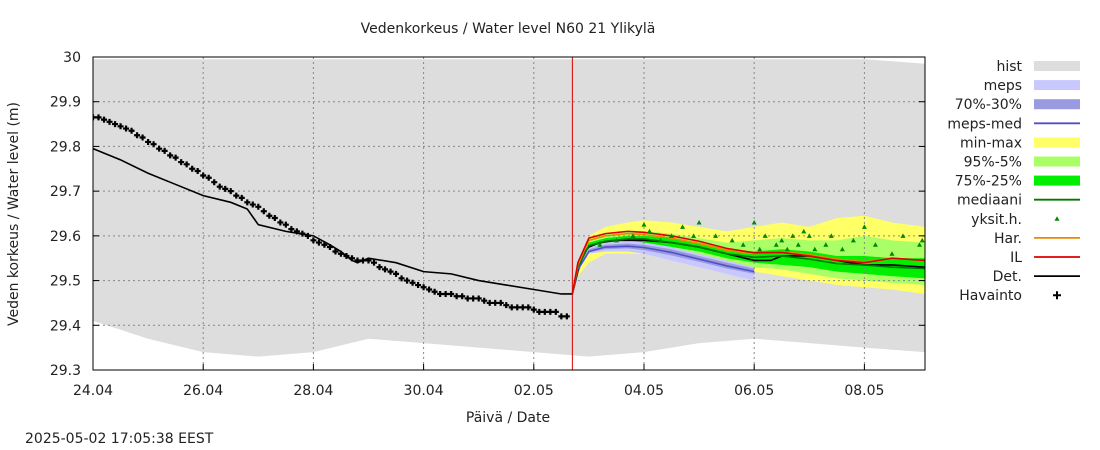  I want to click on y-tick-label: 29.4, so click(65, 326).